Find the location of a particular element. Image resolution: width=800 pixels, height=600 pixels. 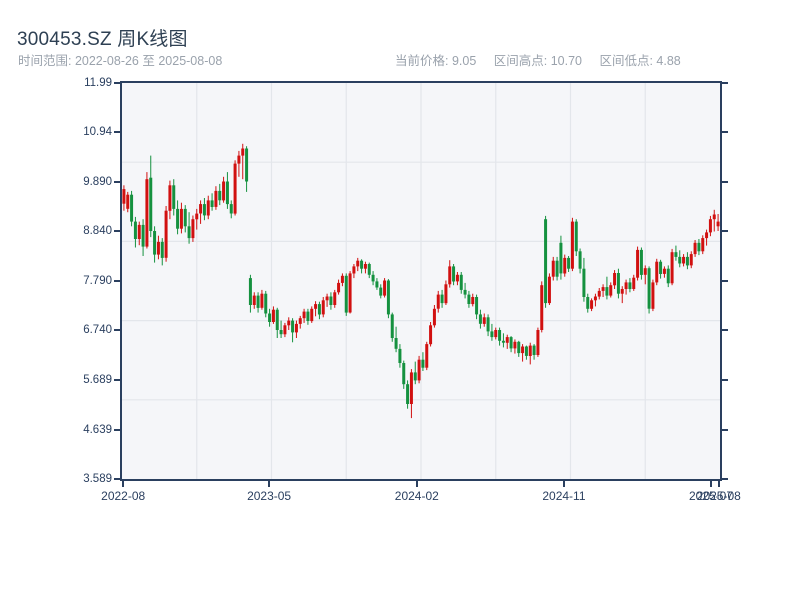

x-axis-tick-label: 2025-08 is located at coordinates (718, 496).